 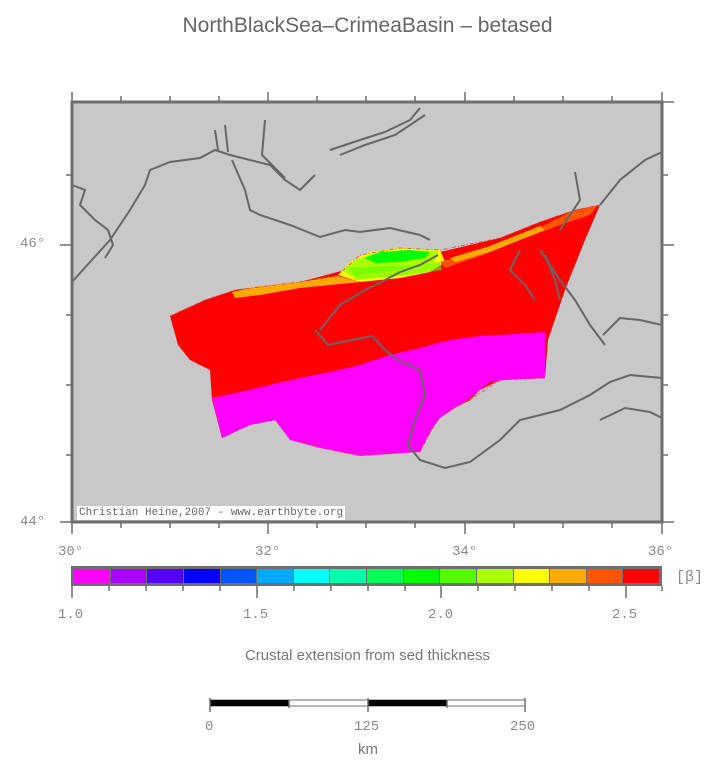 What do you see at coordinates (368, 749) in the screenshot?
I see `scale-unit-label: km` at bounding box center [368, 749].